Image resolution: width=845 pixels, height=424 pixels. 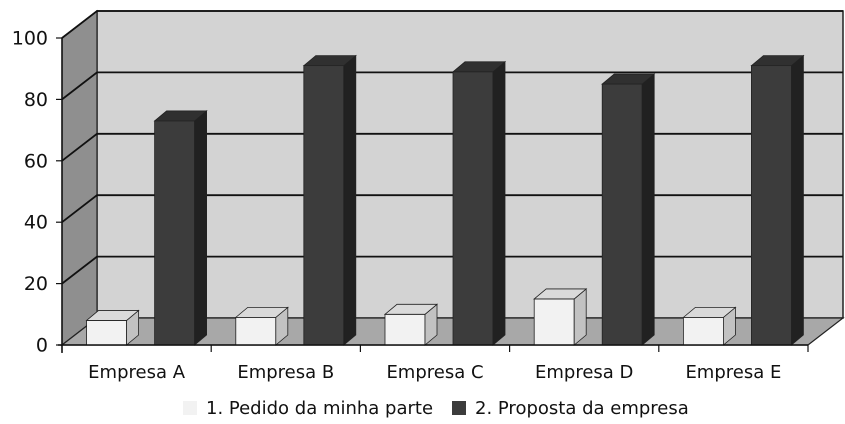 I want to click on y-tick-label: 40, so click(x=36, y=223).